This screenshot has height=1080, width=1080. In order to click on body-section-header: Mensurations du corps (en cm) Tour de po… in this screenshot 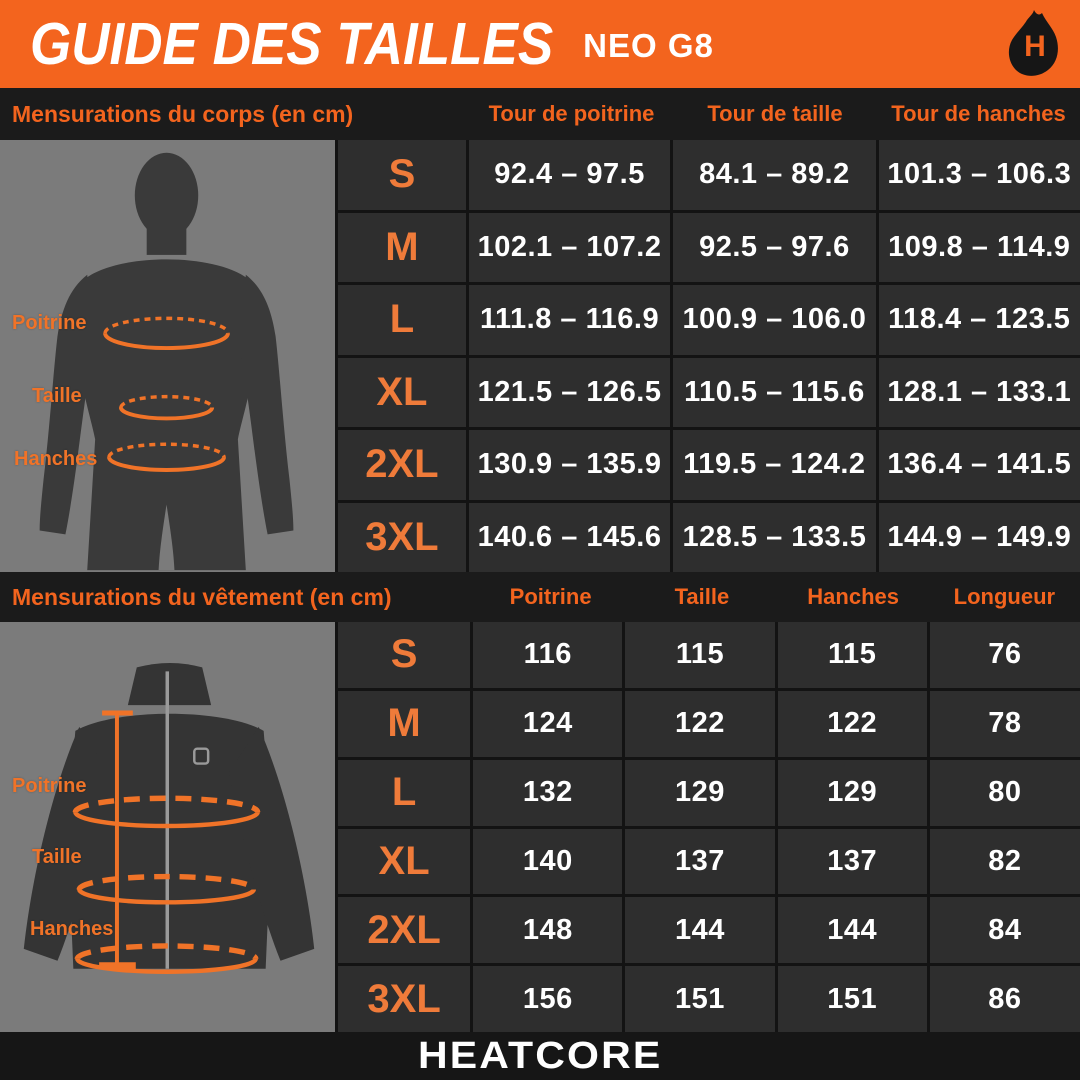, I will do `click(540, 114)`.